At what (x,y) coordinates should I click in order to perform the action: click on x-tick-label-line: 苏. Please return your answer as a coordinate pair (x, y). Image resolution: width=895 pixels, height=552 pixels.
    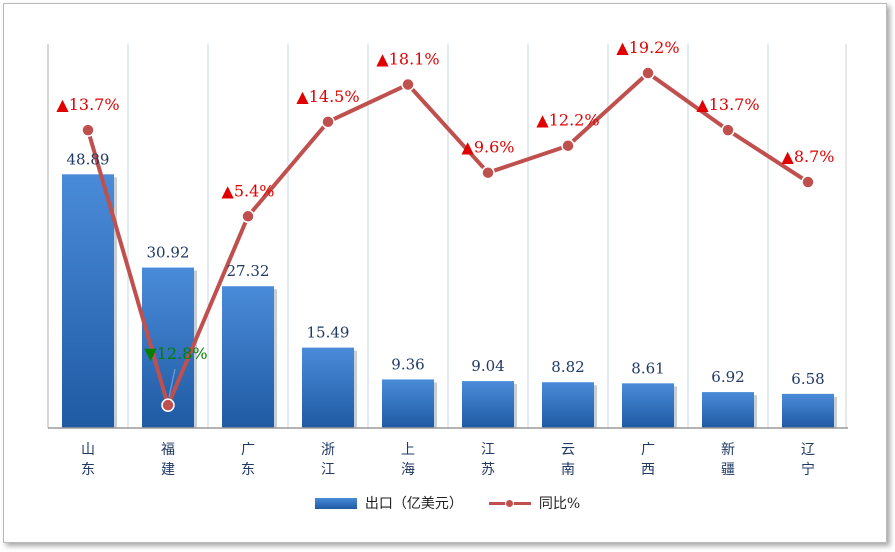
    Looking at the image, I should click on (488, 470).